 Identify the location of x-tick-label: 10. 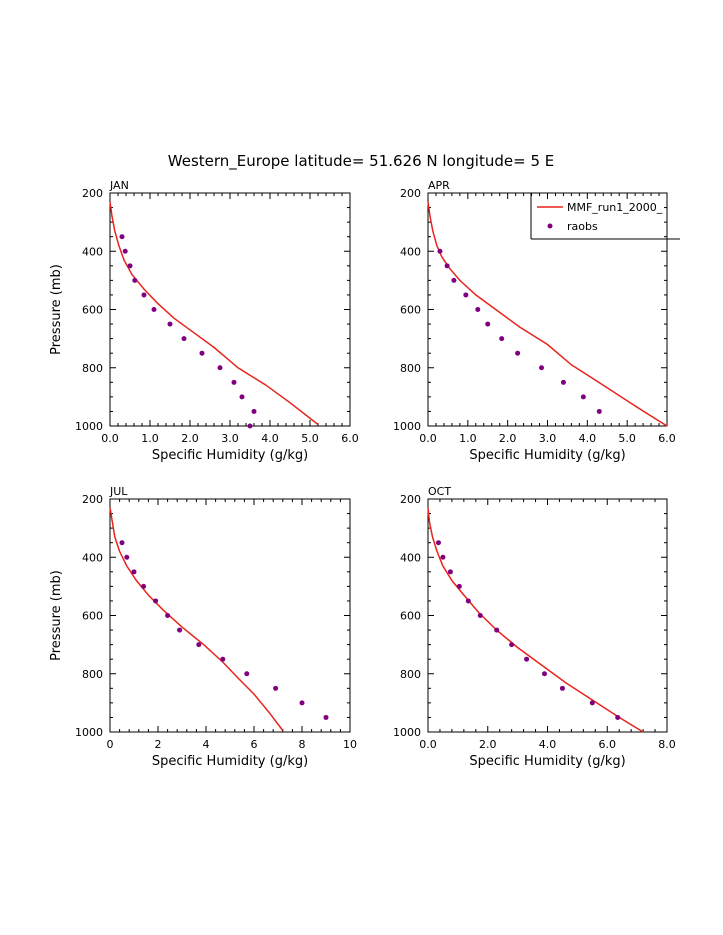
(350, 744).